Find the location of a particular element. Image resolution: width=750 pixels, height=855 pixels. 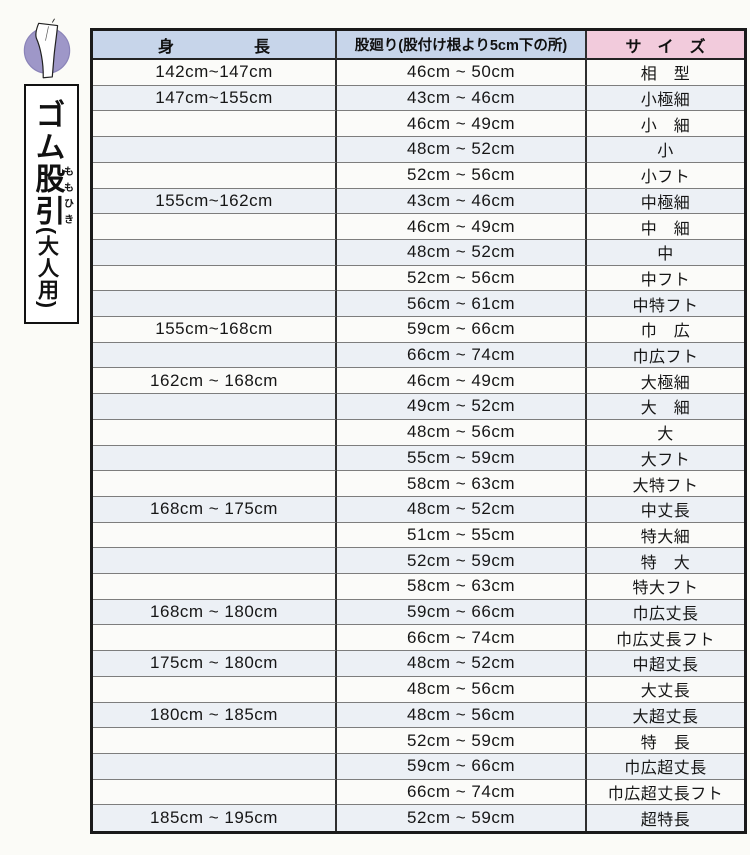

product-title: ゴム股もも引ひき(大人用) is located at coordinates (51, 204).